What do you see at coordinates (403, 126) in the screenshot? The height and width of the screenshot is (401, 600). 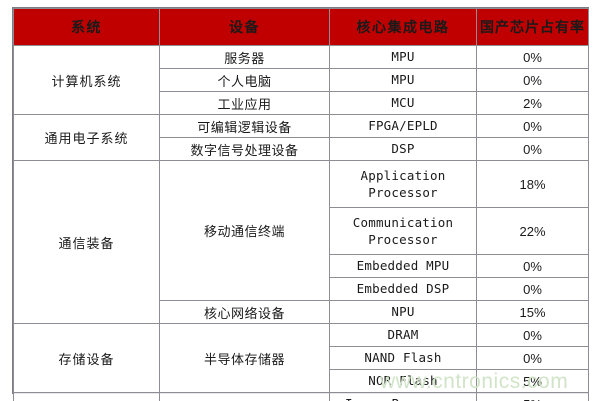 I see `core-ic-cell: FPGA/EPLD` at bounding box center [403, 126].